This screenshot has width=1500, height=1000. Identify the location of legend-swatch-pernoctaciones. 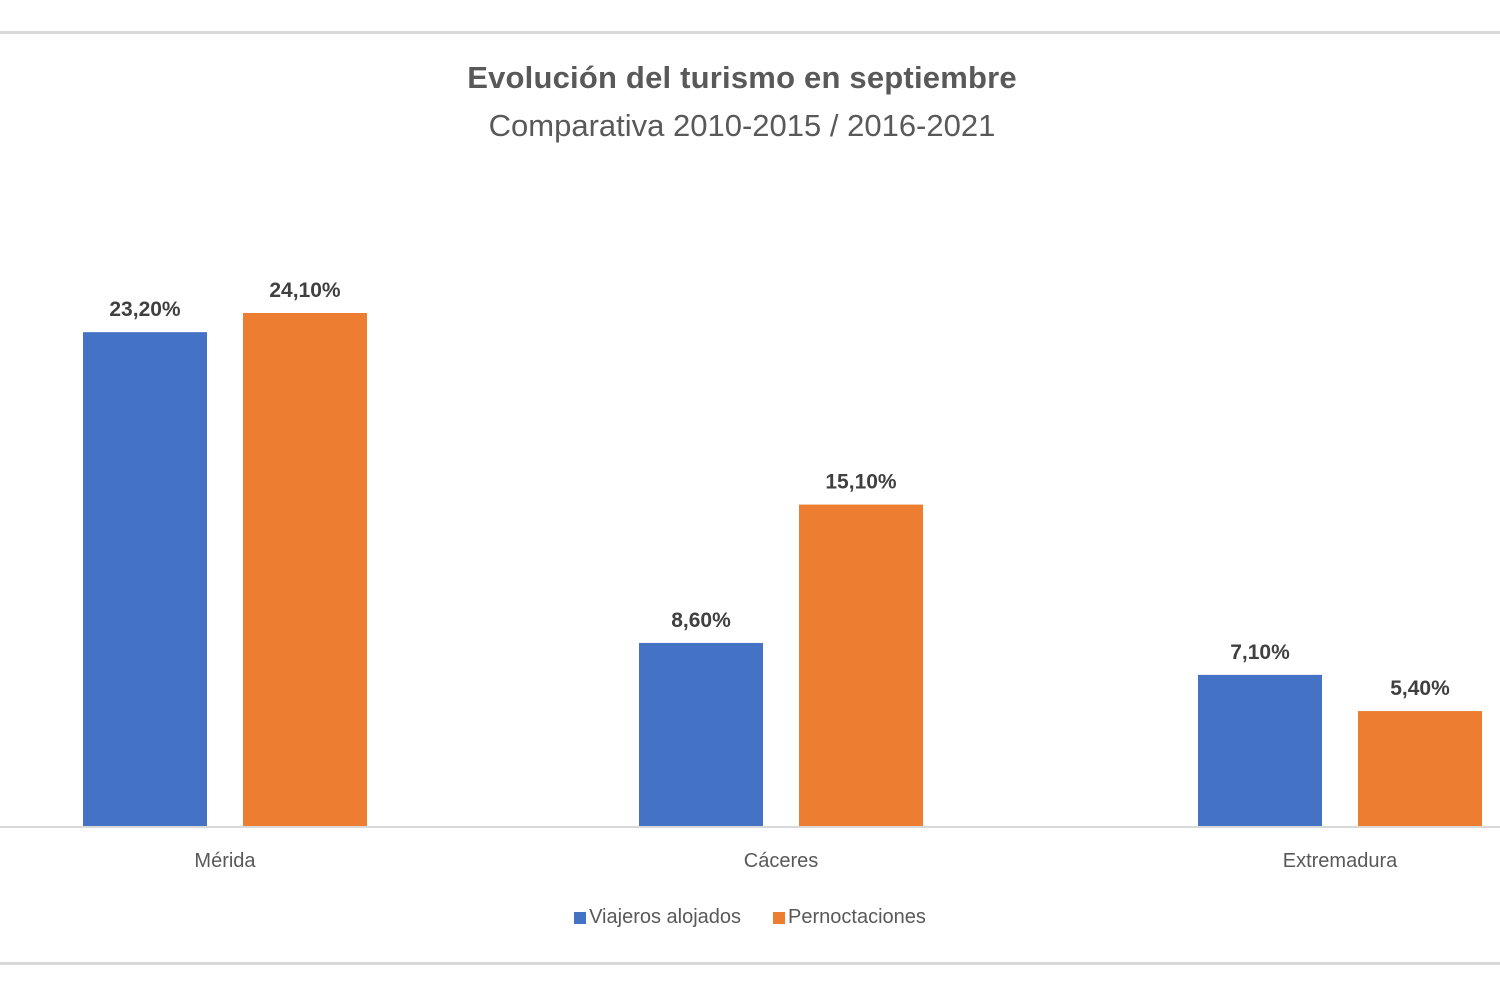
(779, 917).